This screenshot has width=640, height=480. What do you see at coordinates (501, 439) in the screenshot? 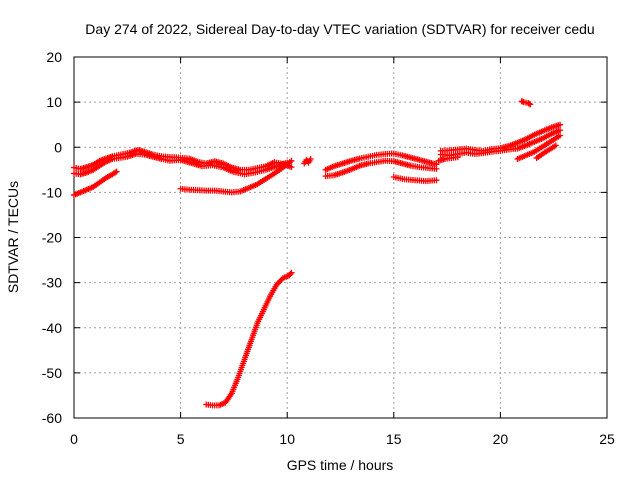
I see `x-tick-label: 20` at bounding box center [501, 439].